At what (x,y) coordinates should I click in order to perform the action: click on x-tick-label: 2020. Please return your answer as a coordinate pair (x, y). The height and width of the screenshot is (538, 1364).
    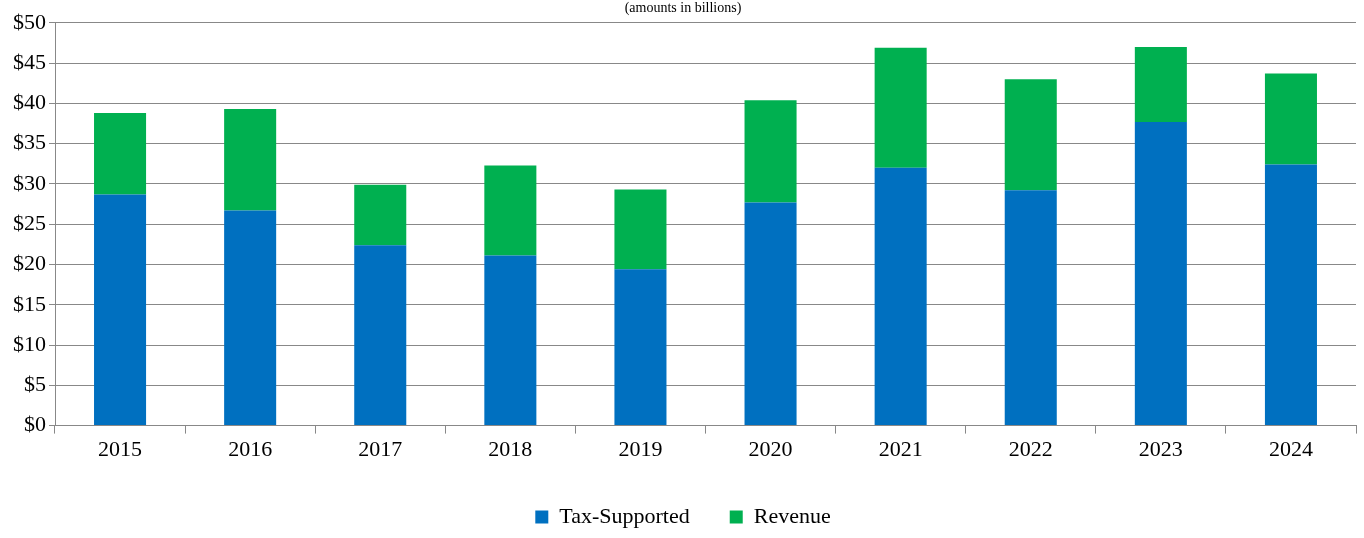
    Looking at the image, I should click on (770, 448).